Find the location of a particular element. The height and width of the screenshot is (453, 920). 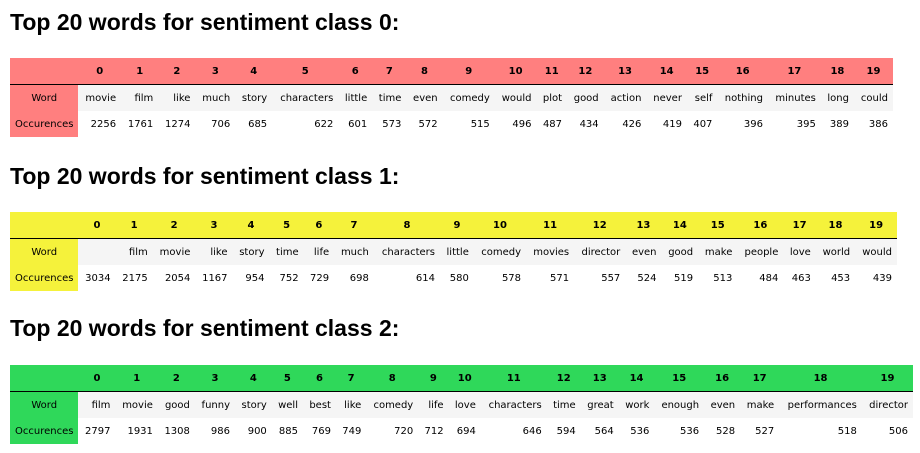

count-cell: 594 is located at coordinates (563, 431).